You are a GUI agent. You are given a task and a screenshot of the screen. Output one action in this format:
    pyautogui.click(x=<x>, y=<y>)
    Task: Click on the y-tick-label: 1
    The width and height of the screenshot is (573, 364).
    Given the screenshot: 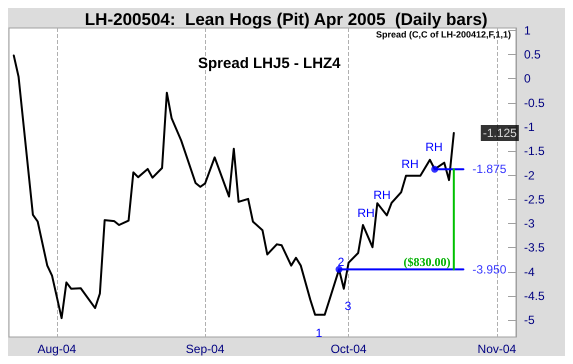 What is the action you would take?
    pyautogui.click(x=527, y=30)
    